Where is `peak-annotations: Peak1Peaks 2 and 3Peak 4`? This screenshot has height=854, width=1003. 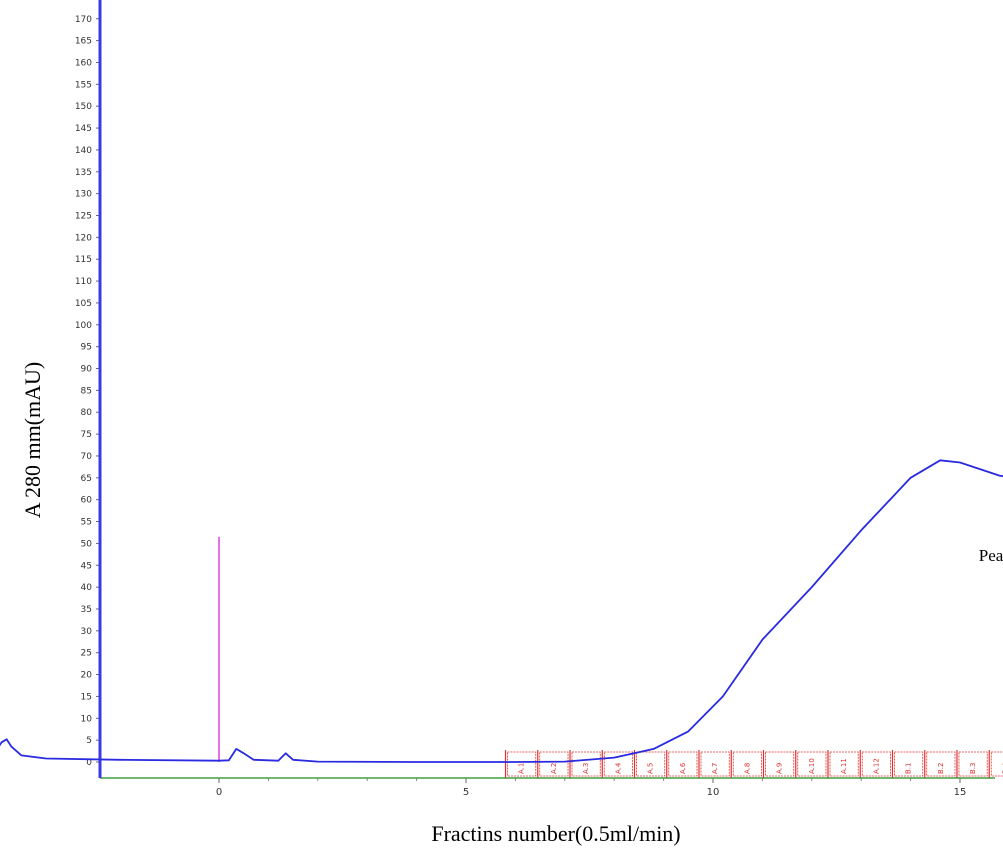
peak-annotations: Peak1Peaks 2 and 3Peak 4 is located at coordinates (991, 555).